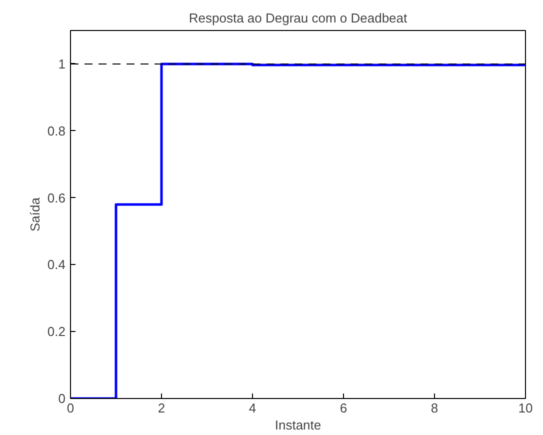 This screenshot has height=435, width=543. Describe the element at coordinates (56, 198) in the screenshot. I see `y-tick-label: 0.6` at that location.